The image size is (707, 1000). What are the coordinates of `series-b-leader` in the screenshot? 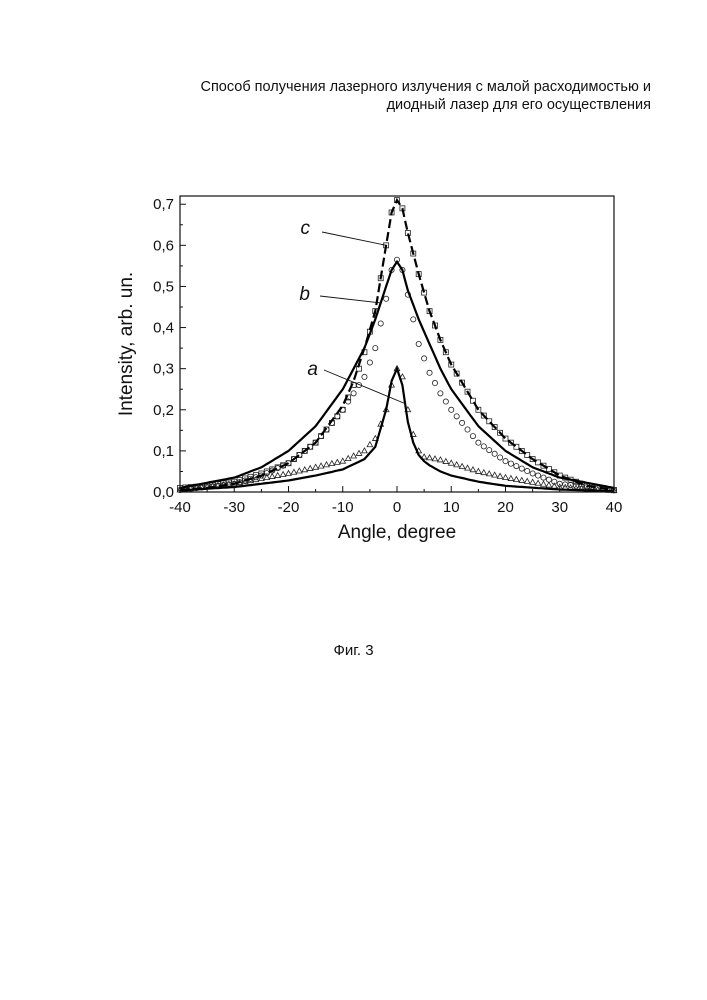 It's located at (350, 299).